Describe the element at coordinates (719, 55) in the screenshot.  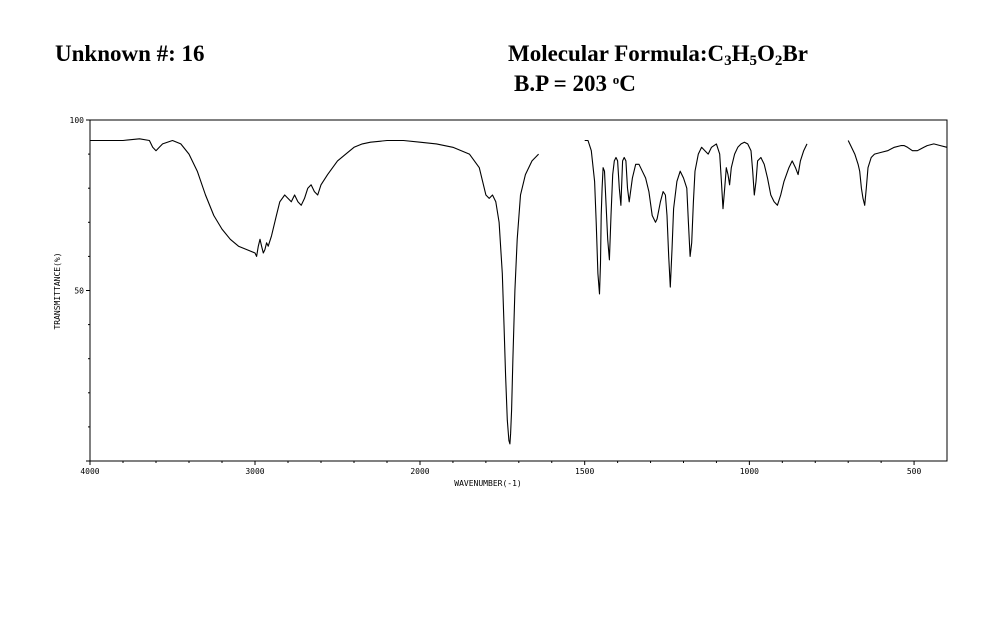
I see `formula-c: C3` at that location.